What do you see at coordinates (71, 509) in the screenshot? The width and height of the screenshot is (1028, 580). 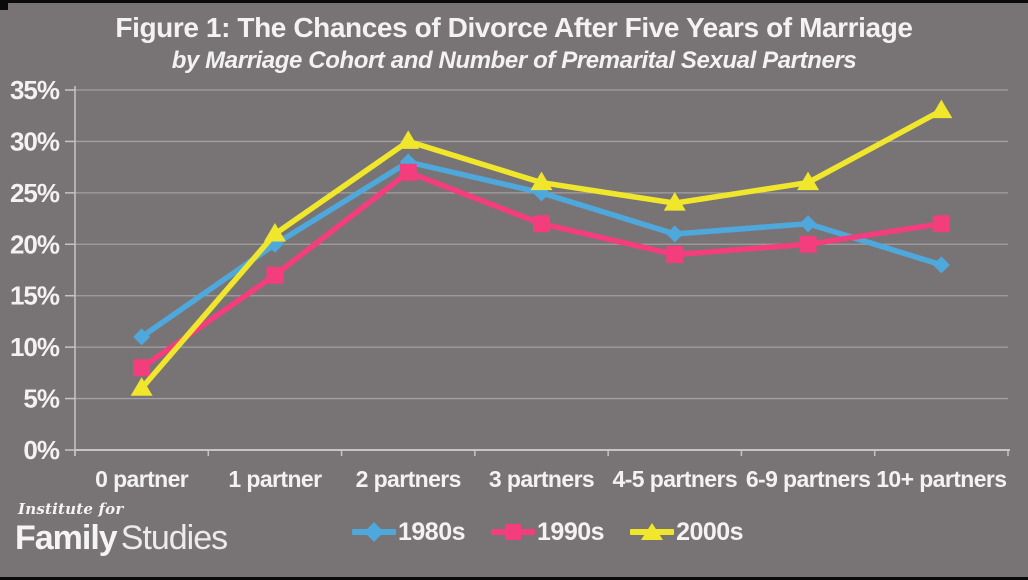 I see `logo-institute-for: Institute for` at bounding box center [71, 509].